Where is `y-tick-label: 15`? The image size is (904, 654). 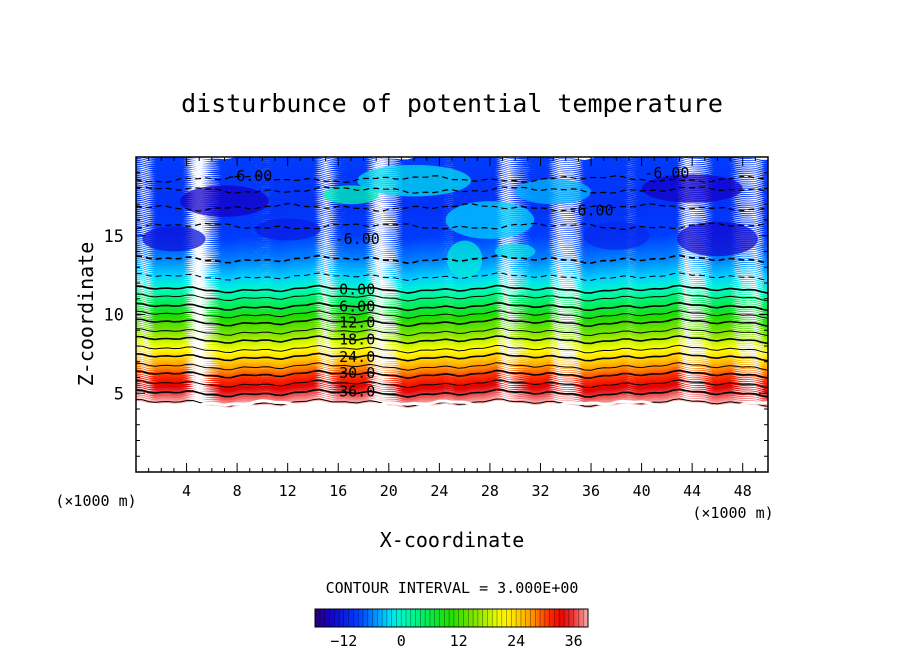 y-tick-label: 15 is located at coordinates (114, 237).